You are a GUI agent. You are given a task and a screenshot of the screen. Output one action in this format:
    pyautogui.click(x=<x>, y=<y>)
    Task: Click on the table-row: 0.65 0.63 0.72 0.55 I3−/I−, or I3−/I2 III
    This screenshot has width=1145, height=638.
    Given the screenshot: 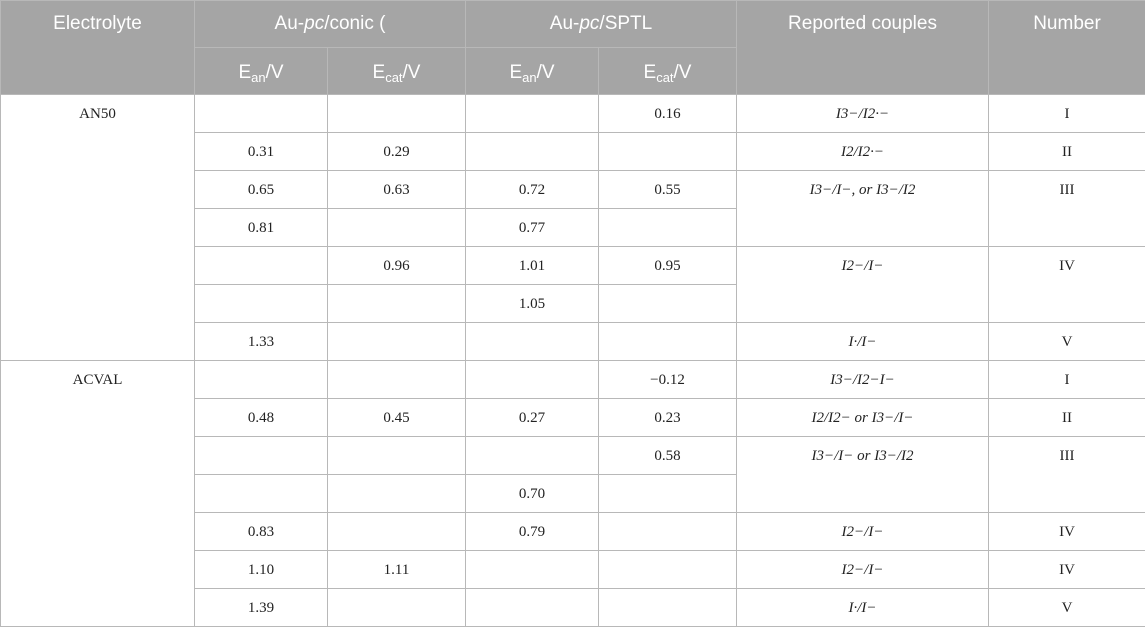 What is the action you would take?
    pyautogui.click(x=573, y=208)
    